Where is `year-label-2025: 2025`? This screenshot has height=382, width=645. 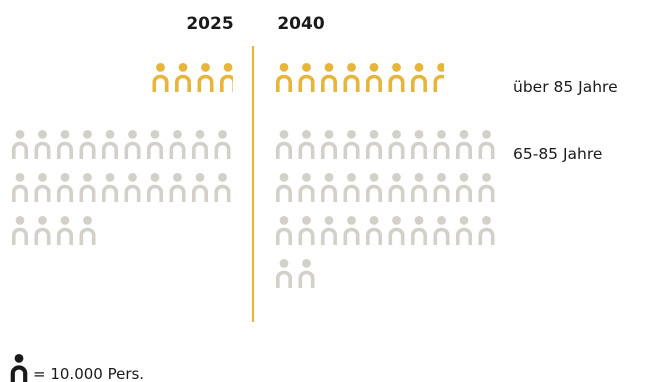 year-label-2025: 2025 is located at coordinates (209, 24).